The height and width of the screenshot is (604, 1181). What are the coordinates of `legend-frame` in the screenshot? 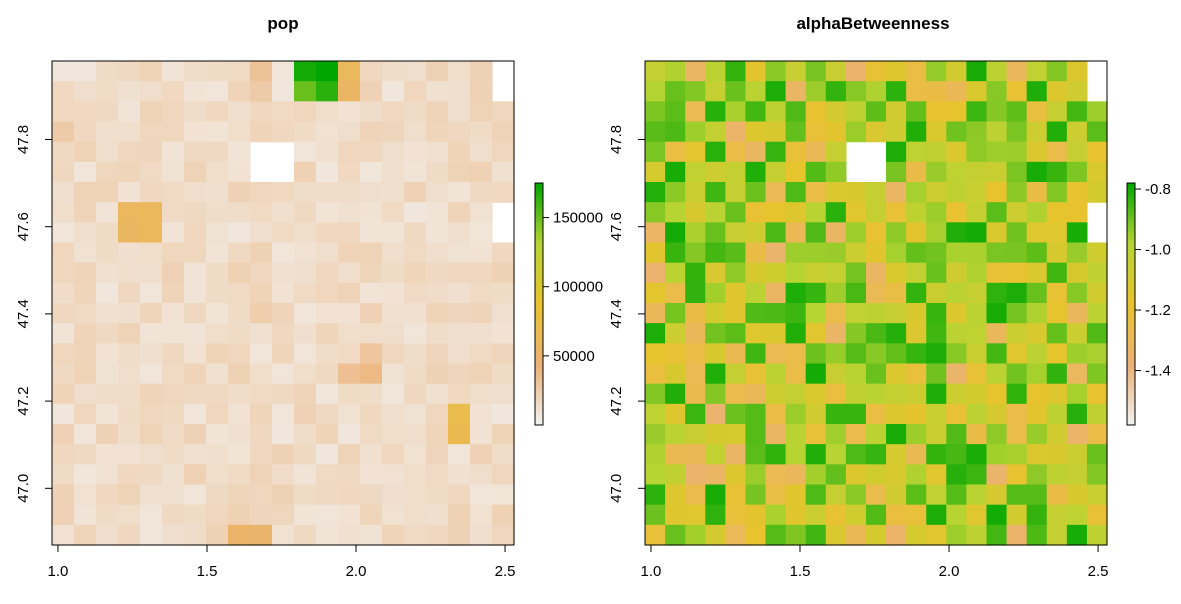 It's located at (539, 304).